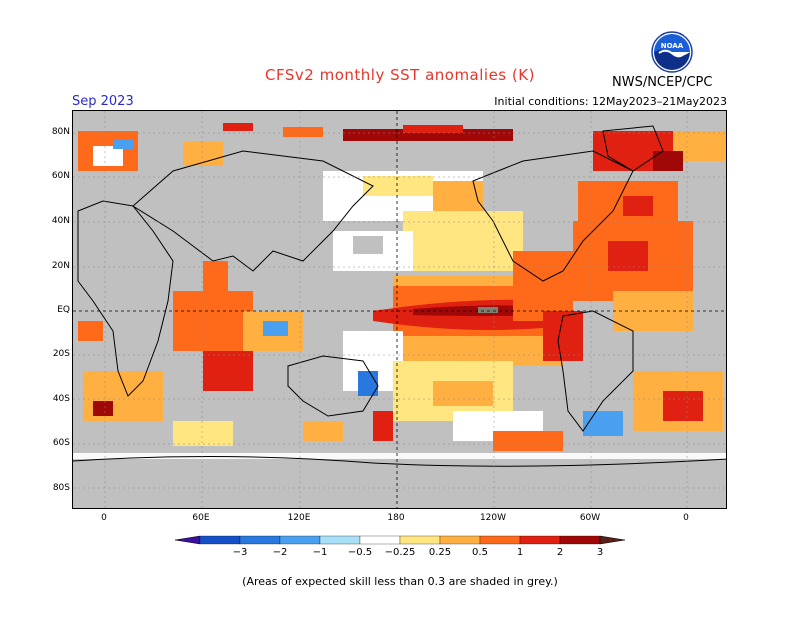 The image size is (800, 618). Describe the element at coordinates (600, 552) in the screenshot. I see `colorbar-label: 3` at that location.